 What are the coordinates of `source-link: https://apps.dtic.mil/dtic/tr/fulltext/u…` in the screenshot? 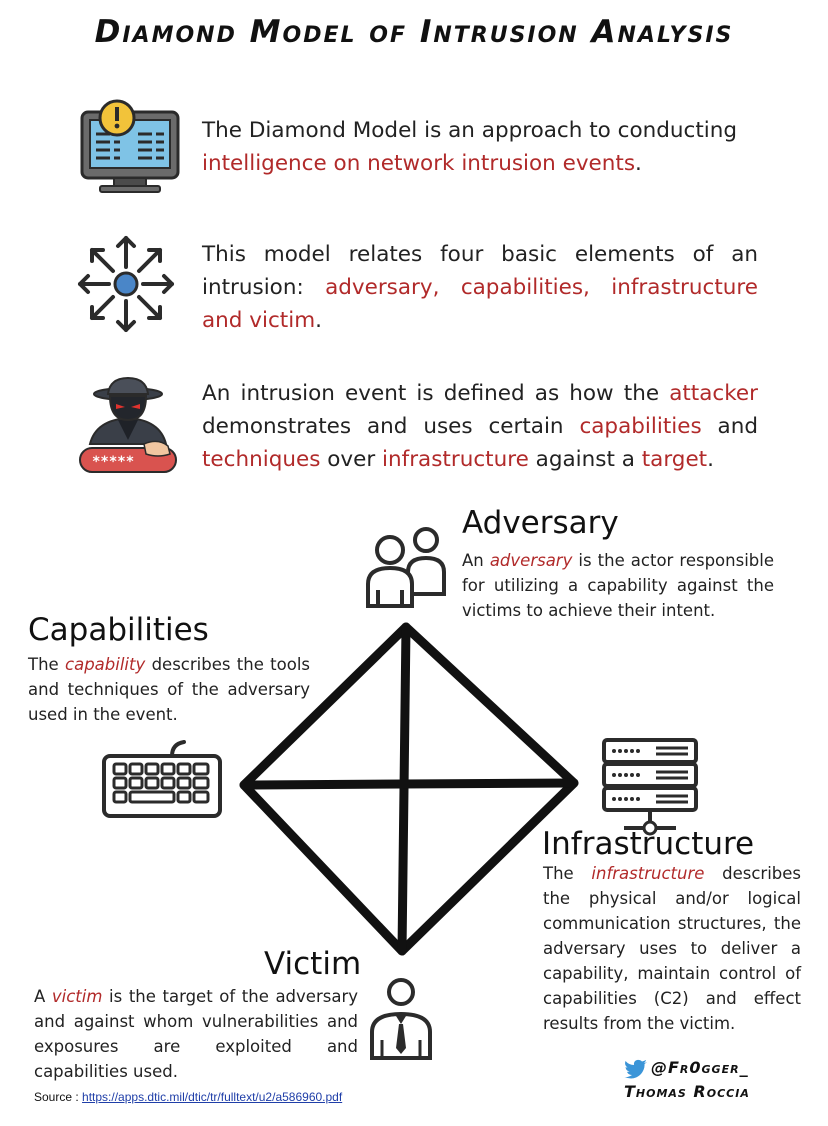 It's located at (212, 1097).